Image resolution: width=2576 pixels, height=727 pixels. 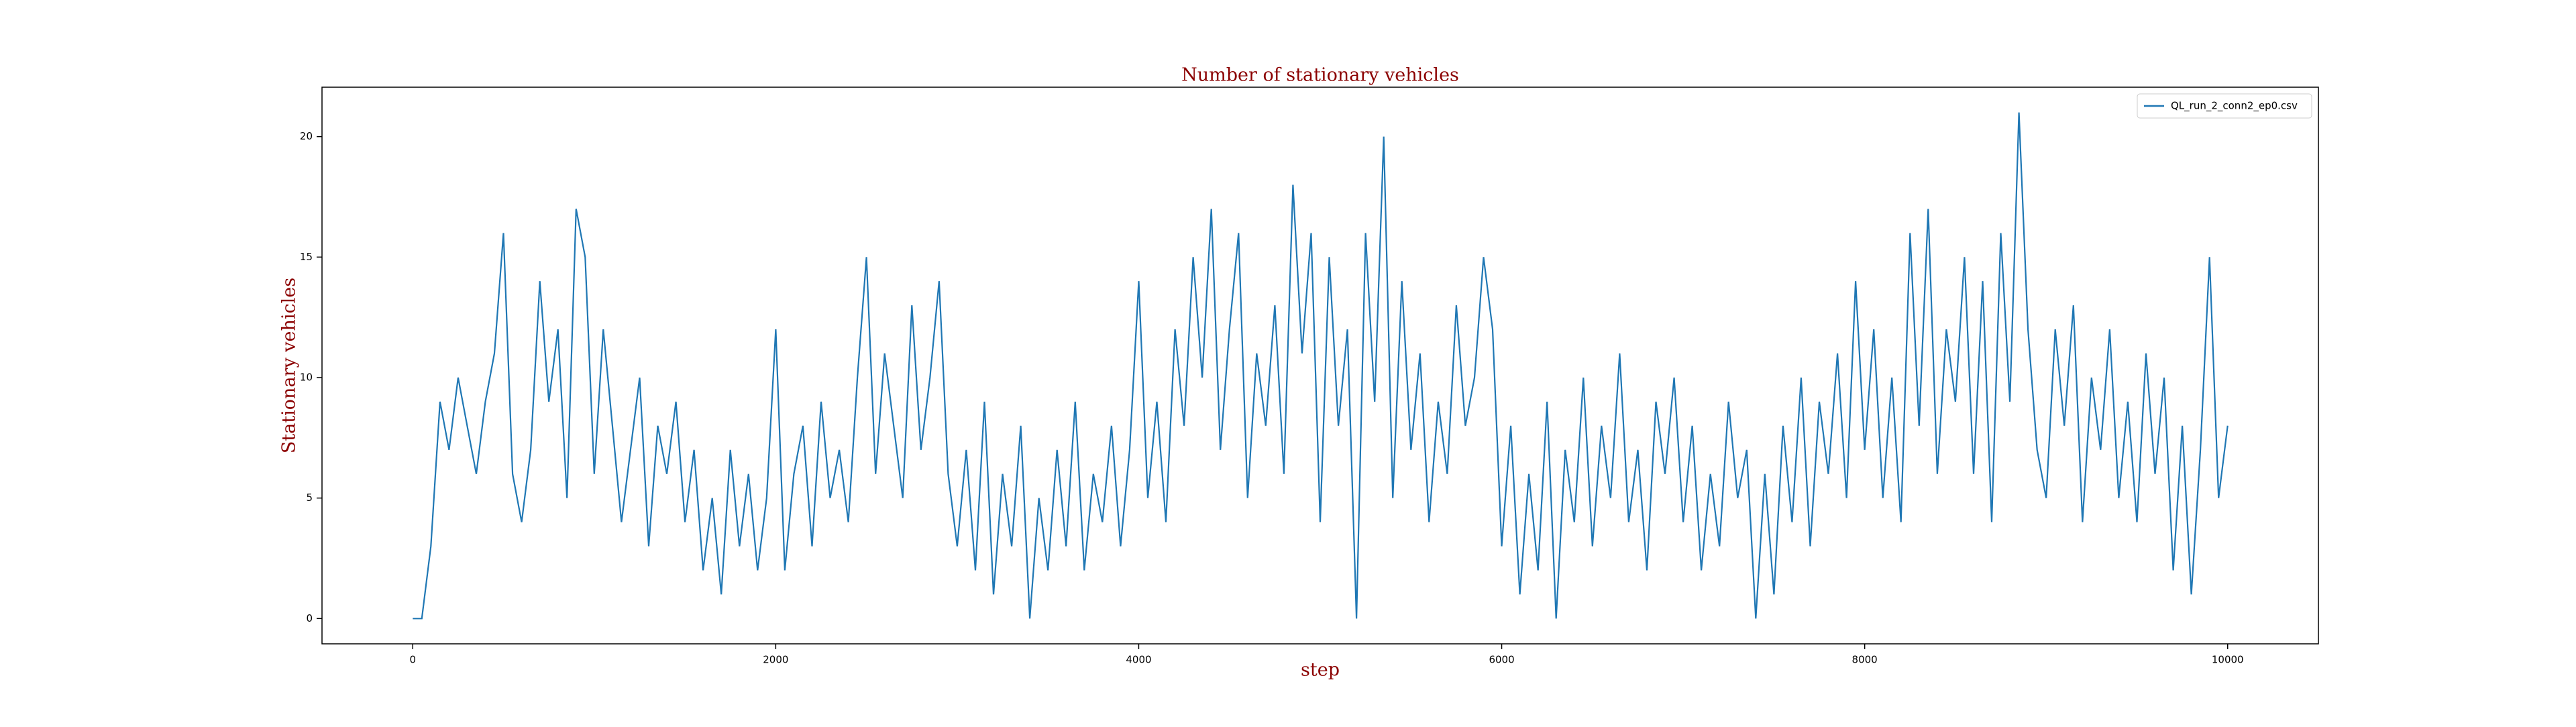 I want to click on y-tick-label: 15, so click(x=306, y=257).